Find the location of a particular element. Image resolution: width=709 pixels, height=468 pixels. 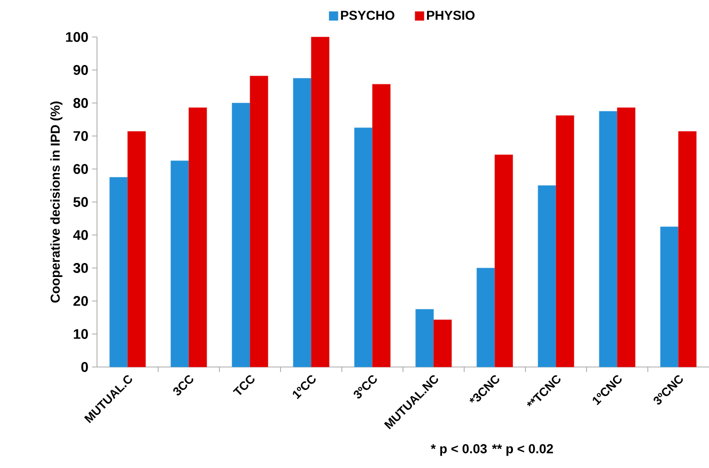

y-tick-label: 70 is located at coordinates (81, 136).